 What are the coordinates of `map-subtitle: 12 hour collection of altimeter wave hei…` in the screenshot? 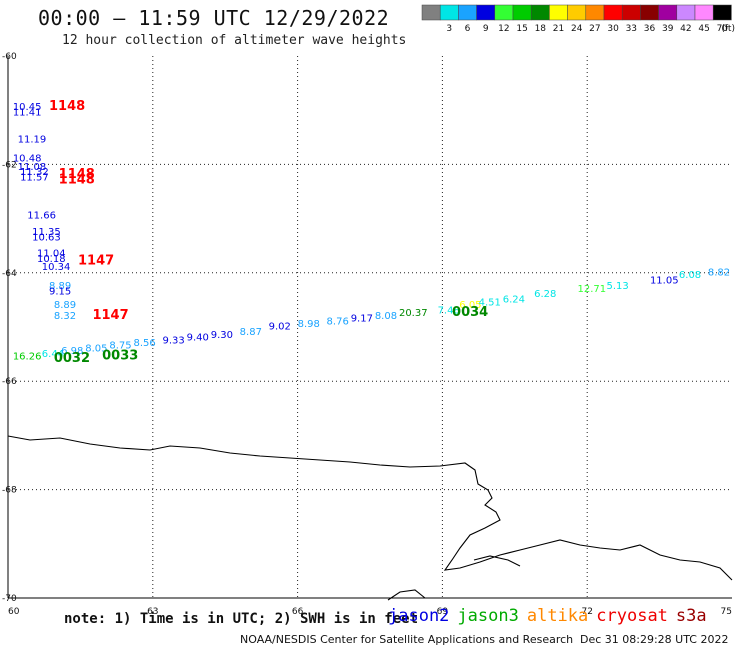 It's located at (234, 40).